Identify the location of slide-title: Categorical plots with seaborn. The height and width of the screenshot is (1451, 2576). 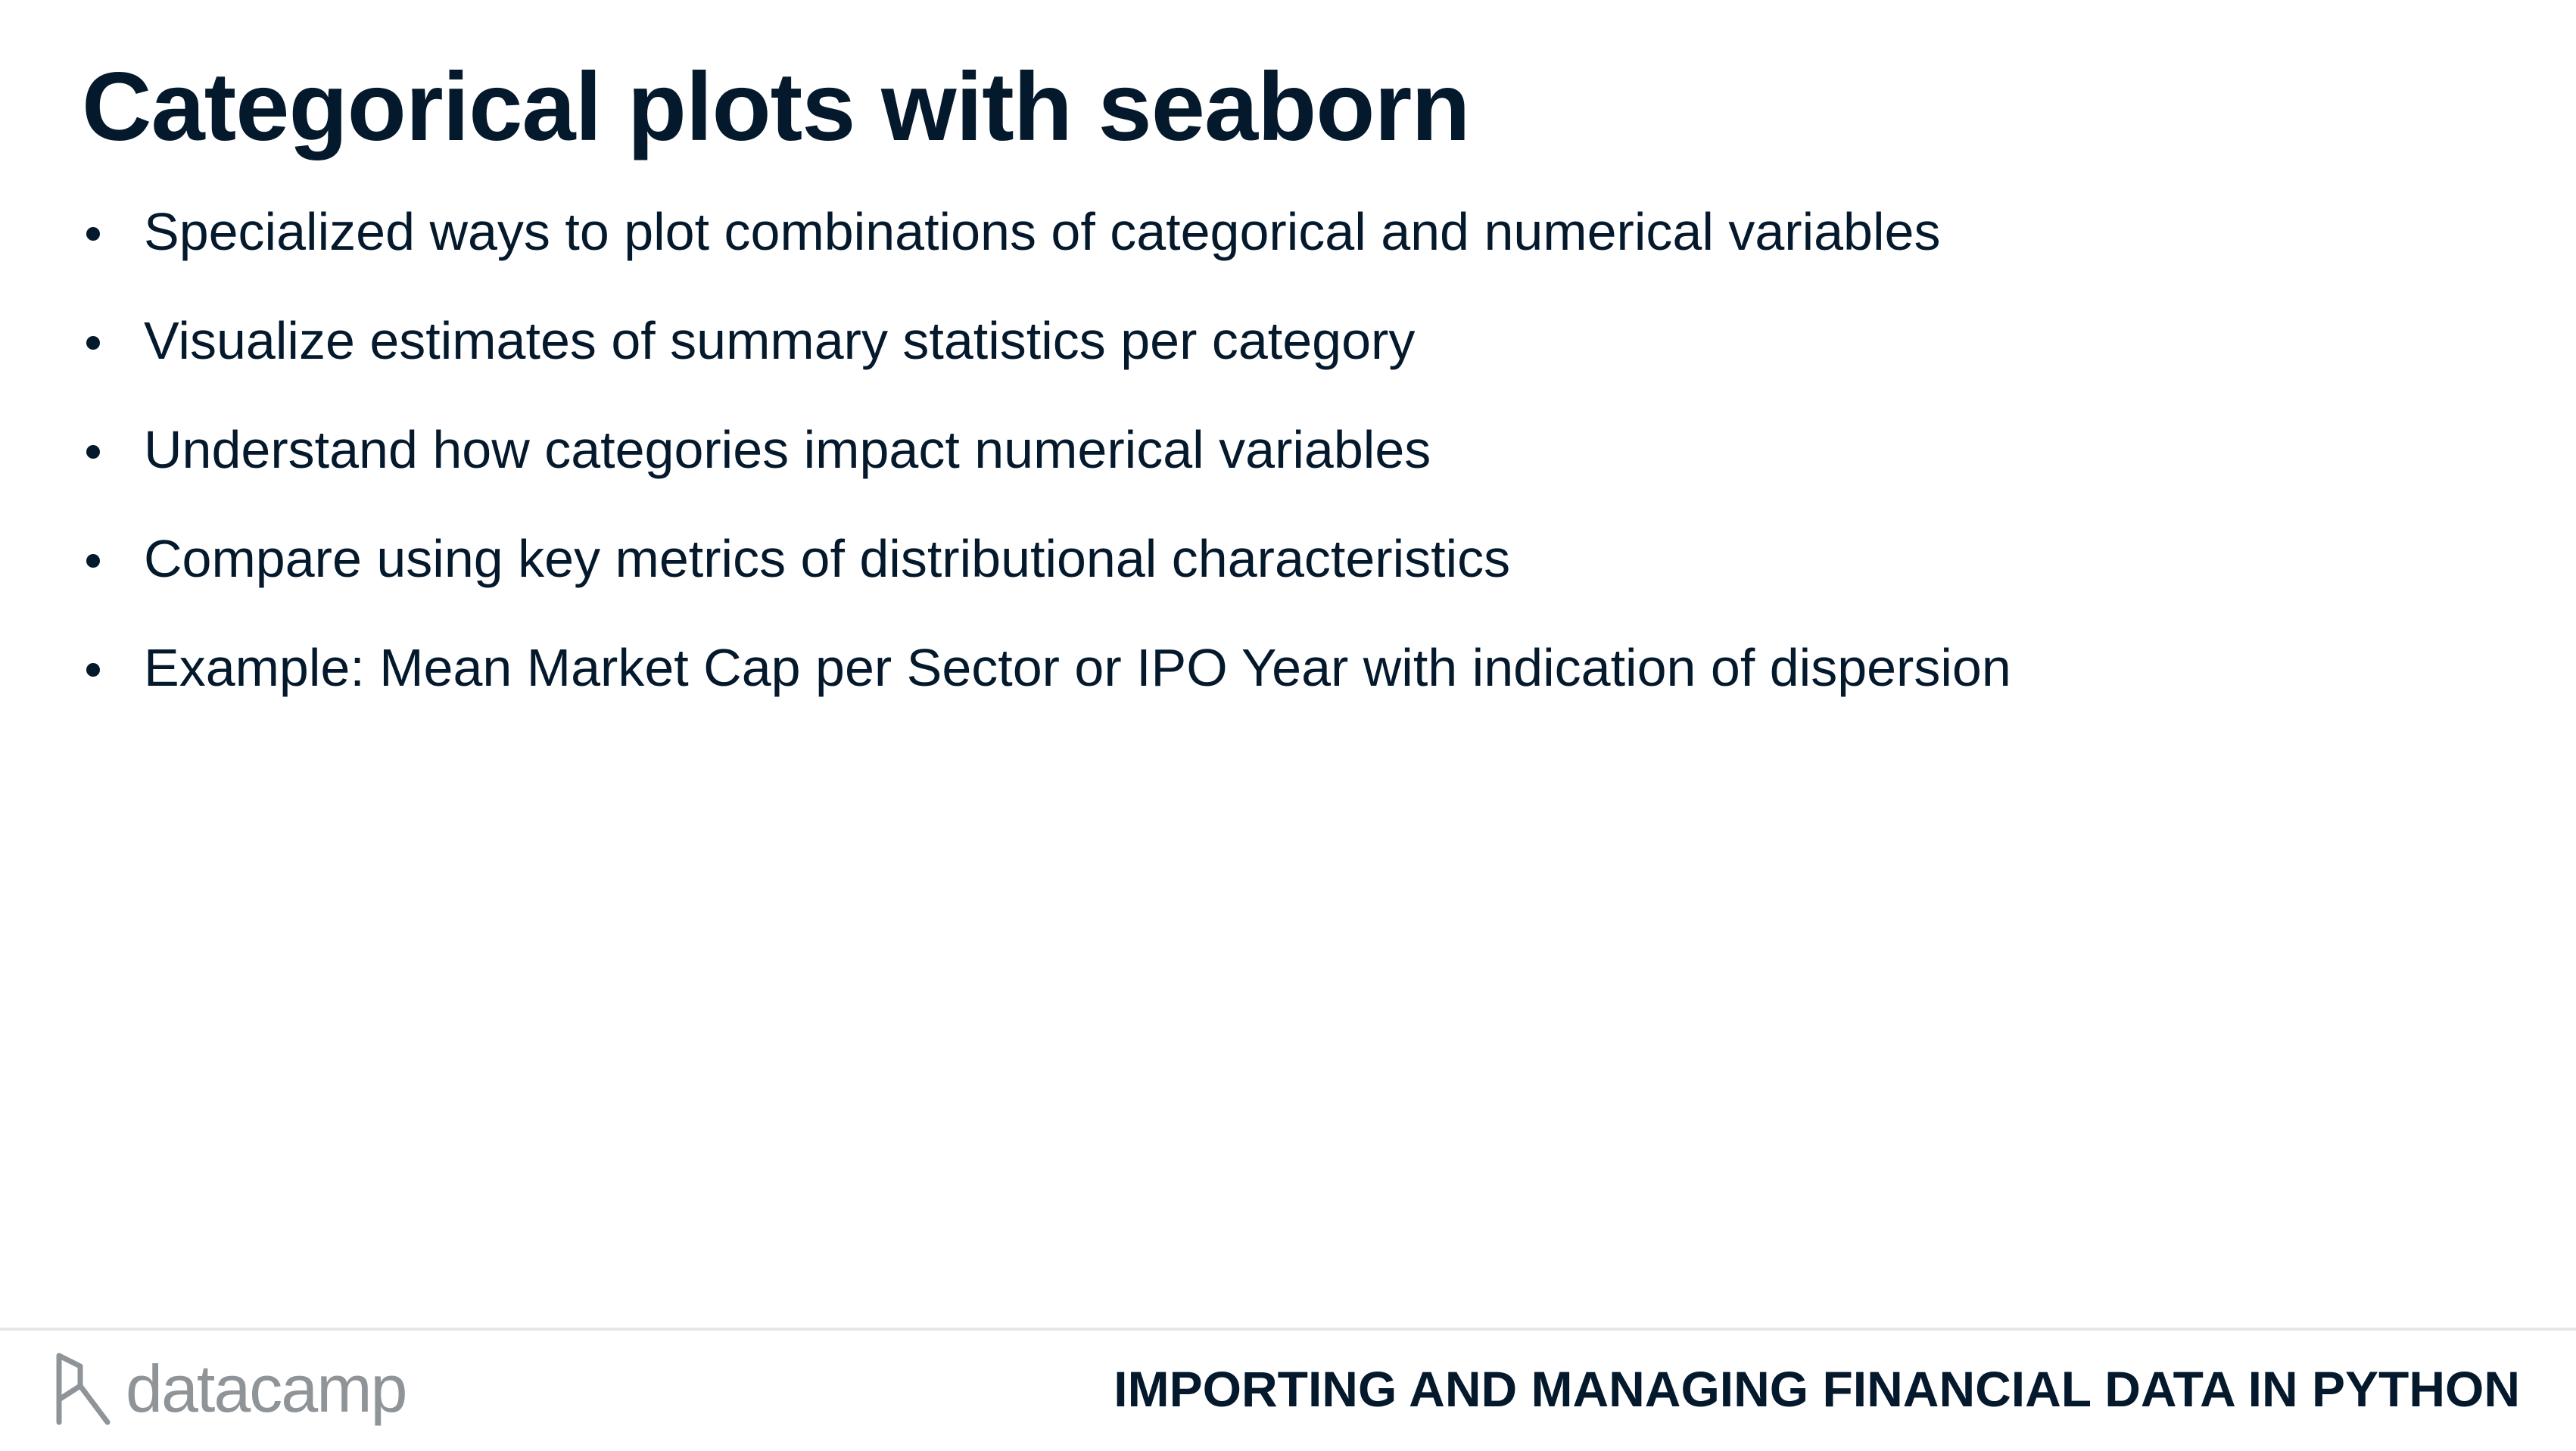
(776, 107).